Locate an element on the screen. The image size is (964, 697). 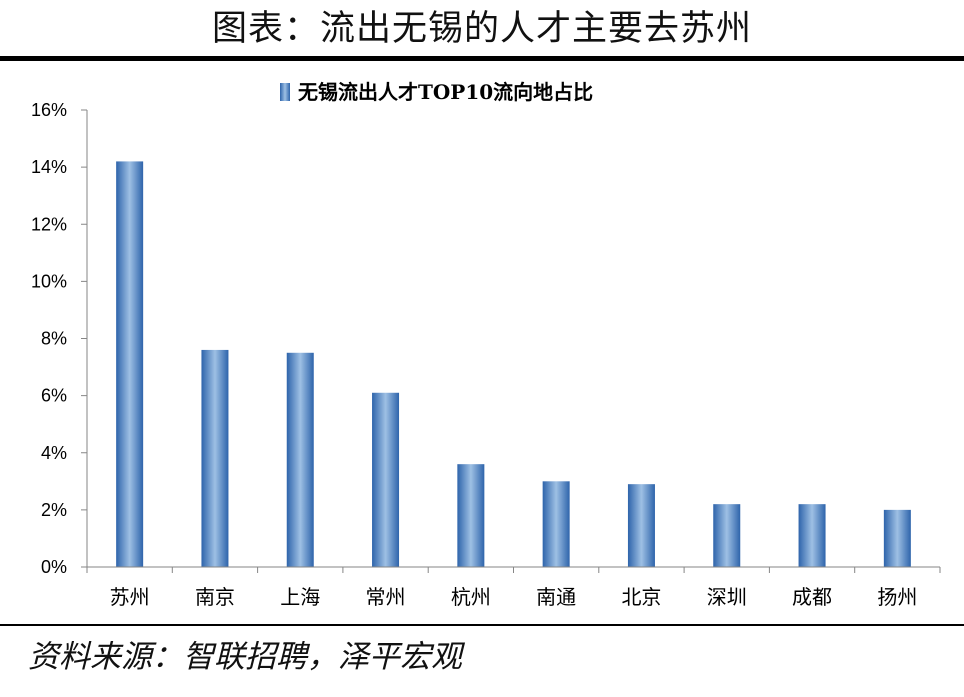
x-tick-label: 扬州 is located at coordinates (897, 597).